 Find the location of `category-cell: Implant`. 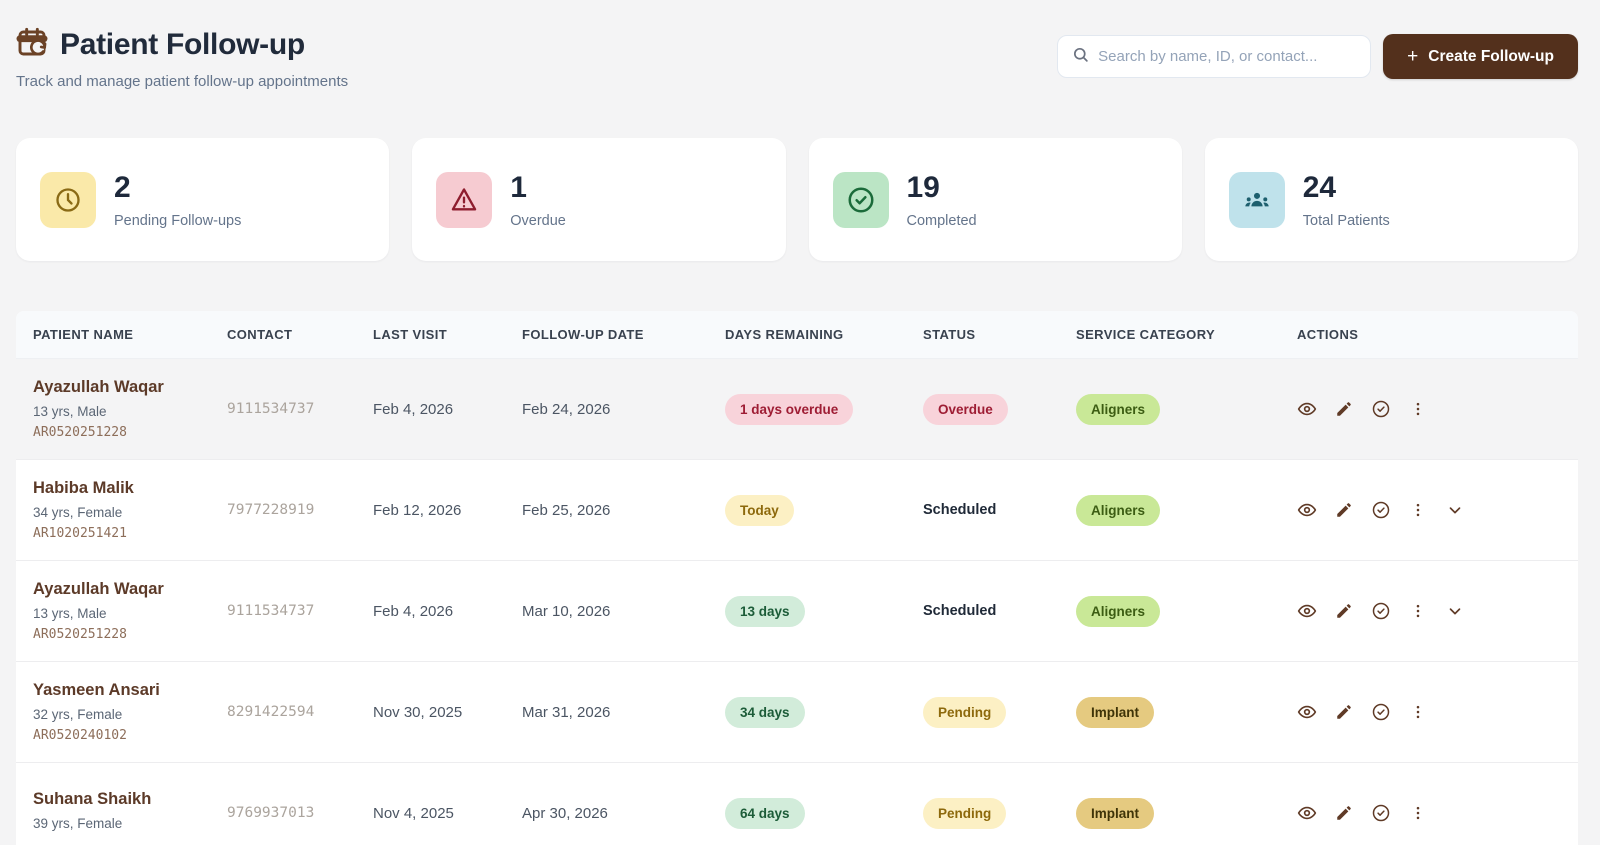

category-cell: Implant is located at coordinates (1169, 813).